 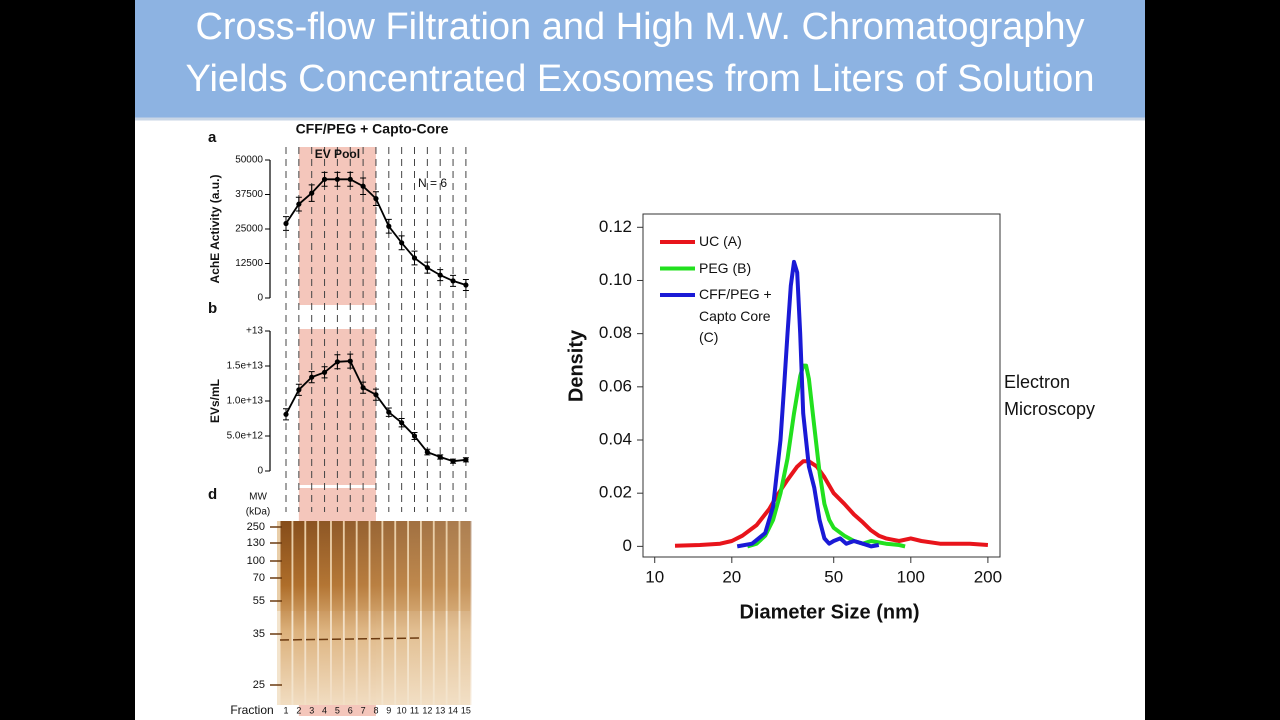 What do you see at coordinates (215, 401) in the screenshot?
I see `y-axis-label: EVs/mL` at bounding box center [215, 401].